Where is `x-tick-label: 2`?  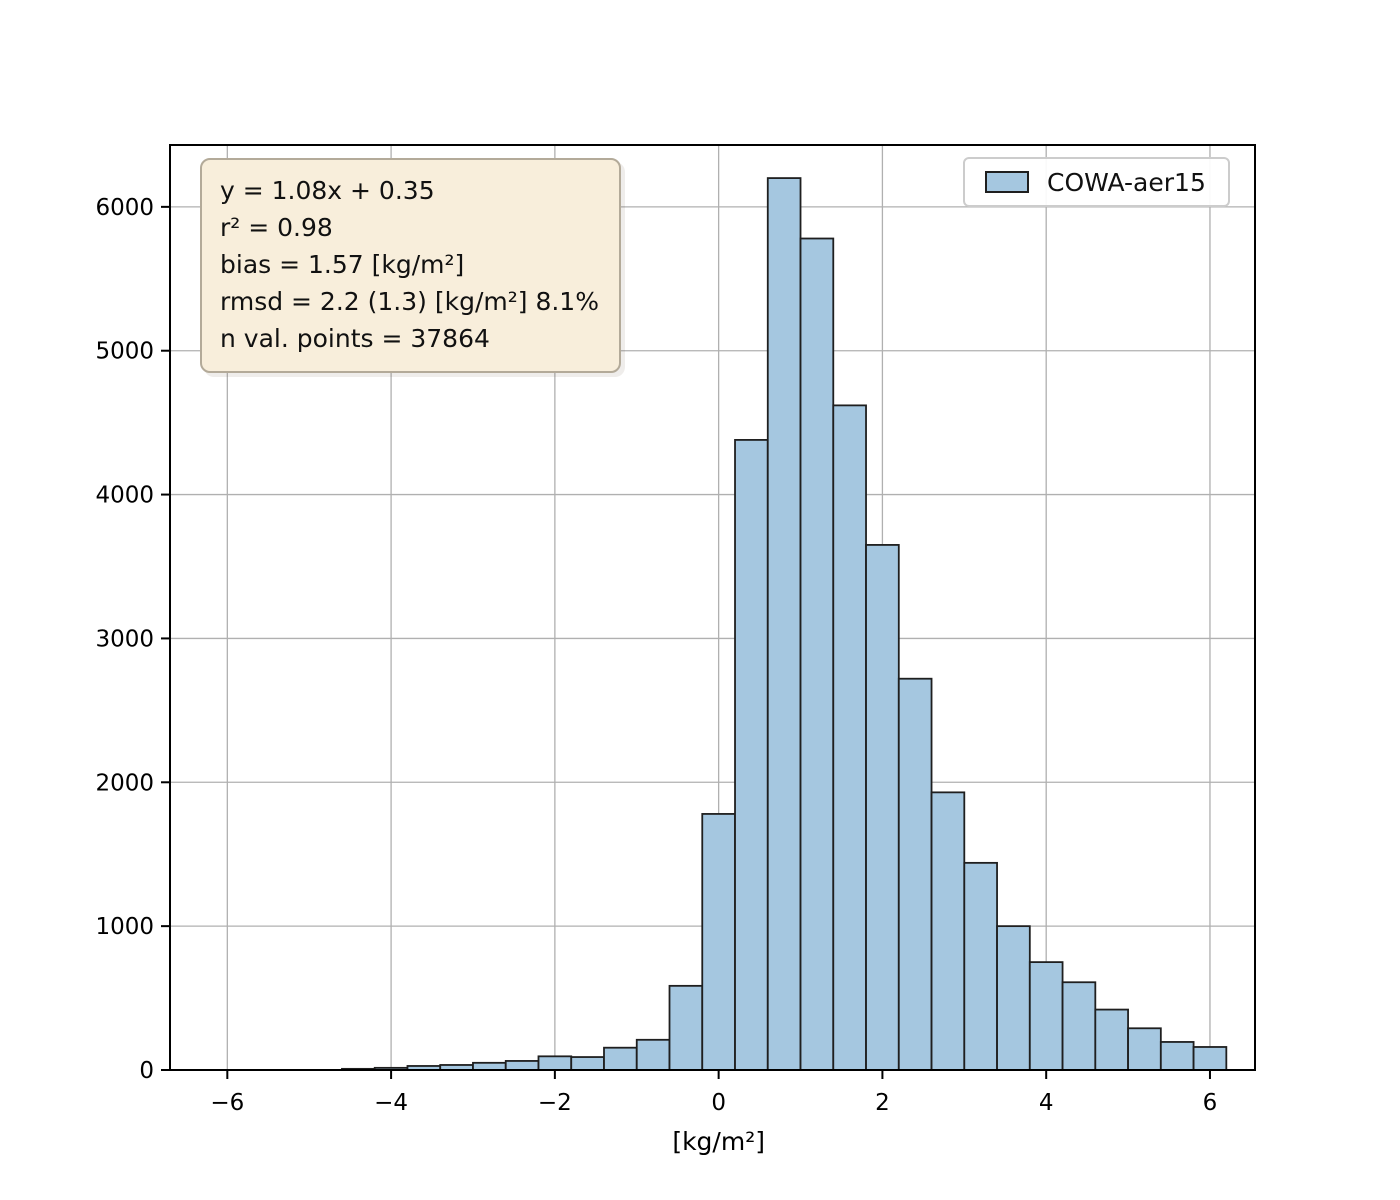
x-tick-label: 2 is located at coordinates (882, 1103).